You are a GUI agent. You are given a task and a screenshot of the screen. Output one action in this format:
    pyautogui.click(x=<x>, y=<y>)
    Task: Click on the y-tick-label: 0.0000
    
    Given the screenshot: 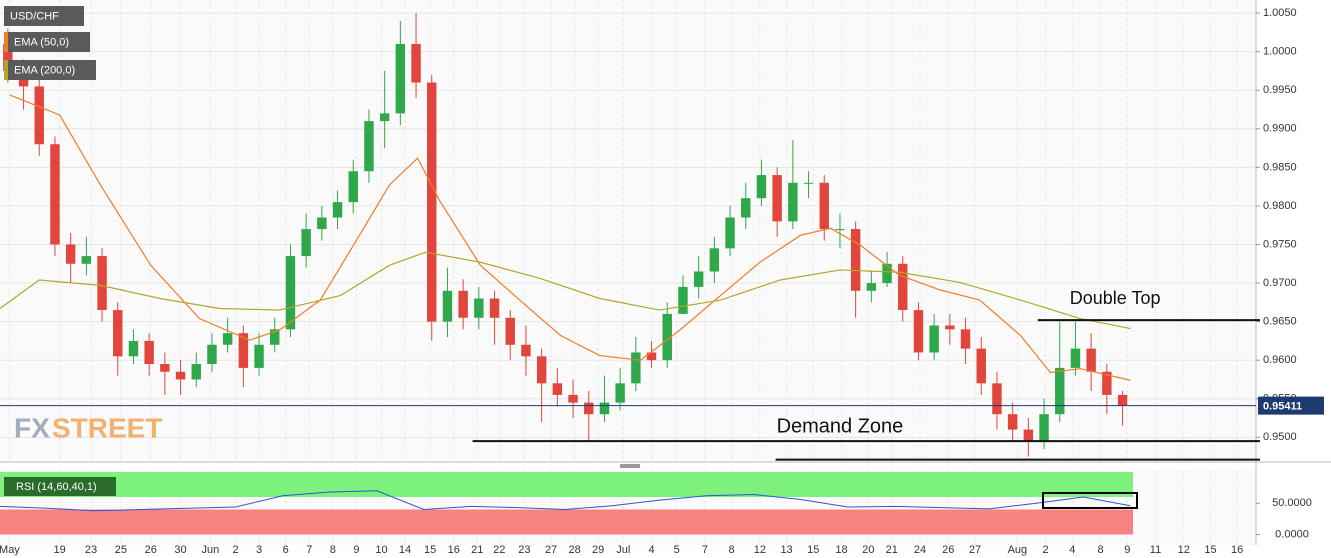 What is the action you would take?
    pyautogui.click(x=1292, y=534)
    